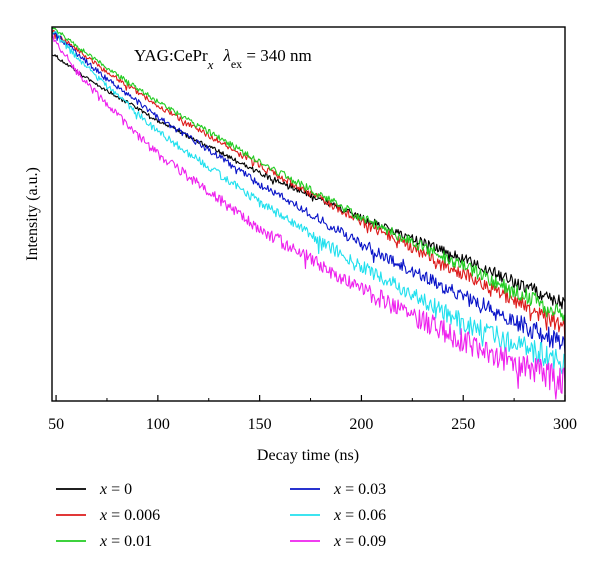 This screenshot has width=600, height=574. What do you see at coordinates (125, 541) in the screenshot?
I see `legend-label-2: x = 0.01` at bounding box center [125, 541].